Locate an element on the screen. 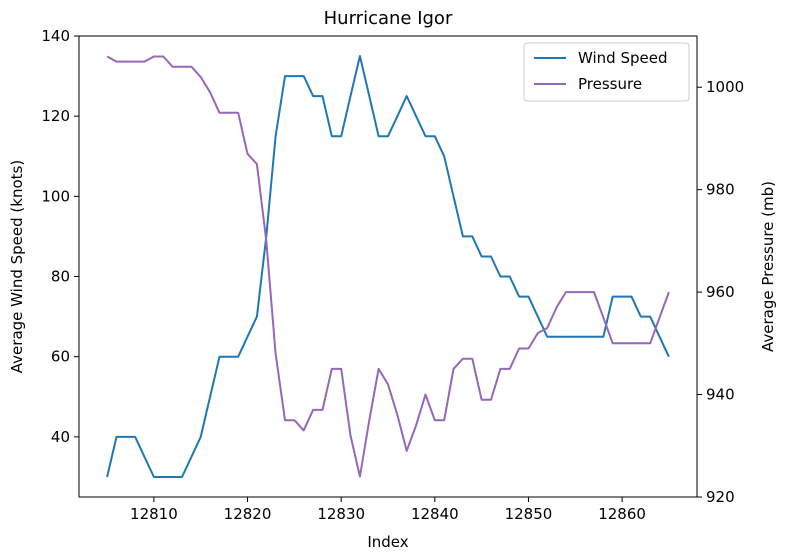 The height and width of the screenshot is (556, 792). x-tick-label: 12820 is located at coordinates (248, 514).